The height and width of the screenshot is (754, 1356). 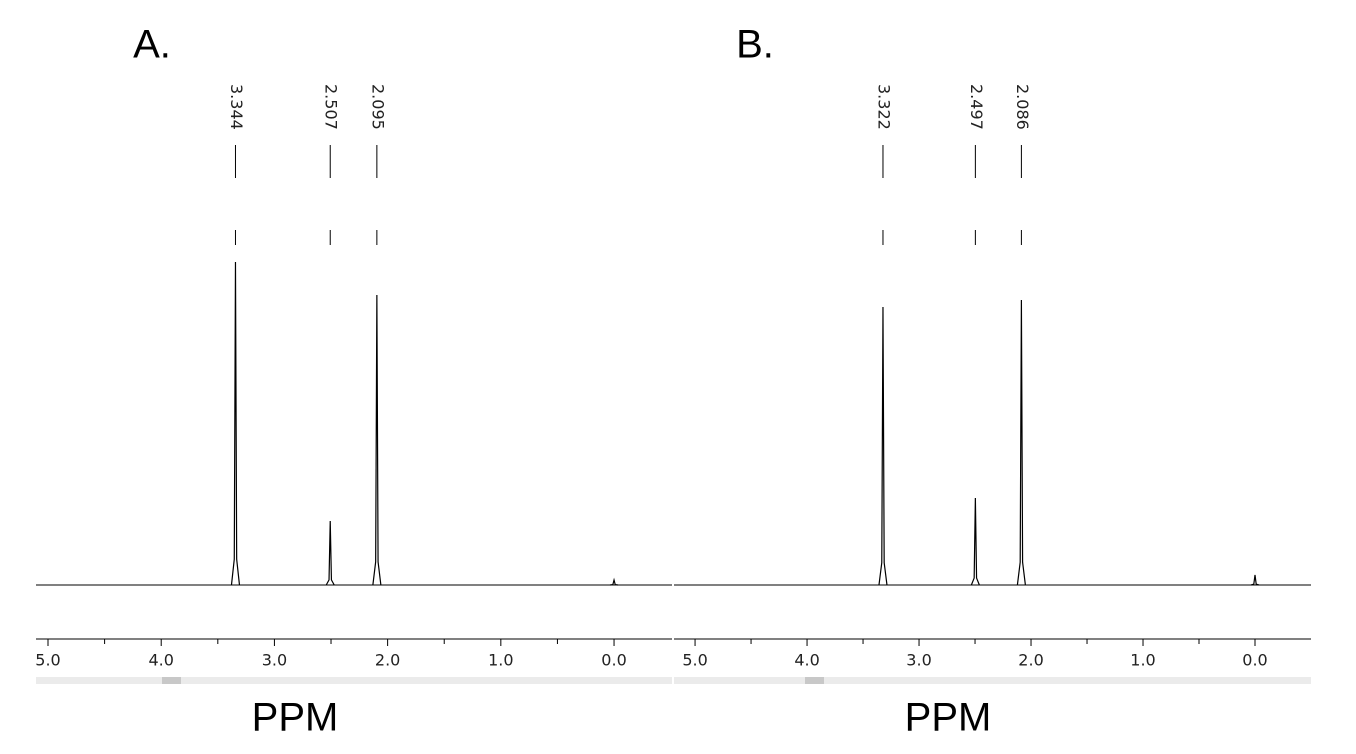 What do you see at coordinates (236, 107) in the screenshot?
I see `peak-label: 3.344` at bounding box center [236, 107].